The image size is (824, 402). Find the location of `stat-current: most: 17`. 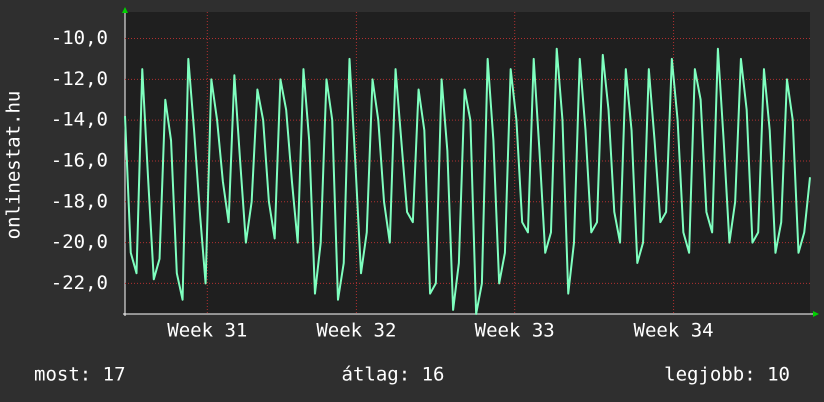

stat-current: most: 17 is located at coordinates (80, 375).